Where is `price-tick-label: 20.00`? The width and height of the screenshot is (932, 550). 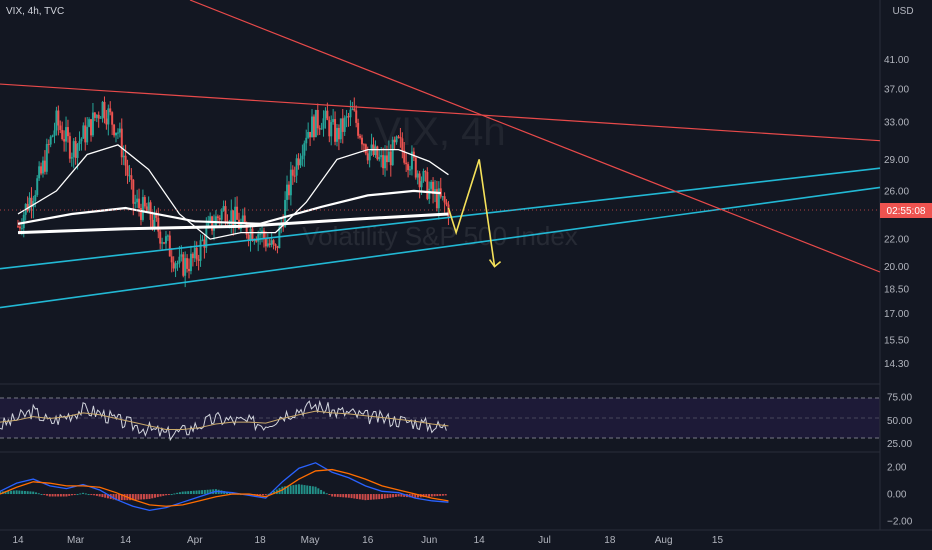
price-tick-label: 20.00 is located at coordinates (896, 267).